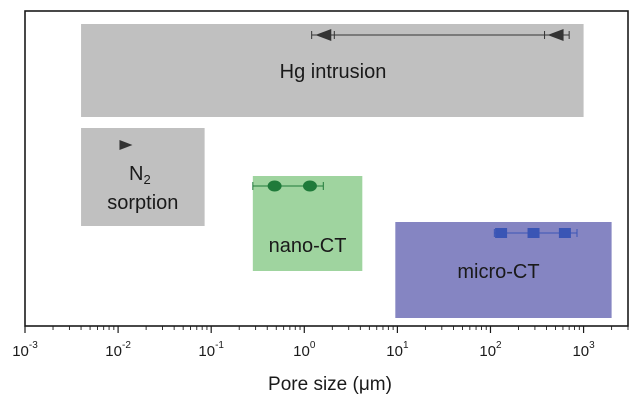 The height and width of the screenshot is (395, 632). Describe the element at coordinates (330, 384) in the screenshot. I see `x-axis-label: Pore size (μm)` at that location.